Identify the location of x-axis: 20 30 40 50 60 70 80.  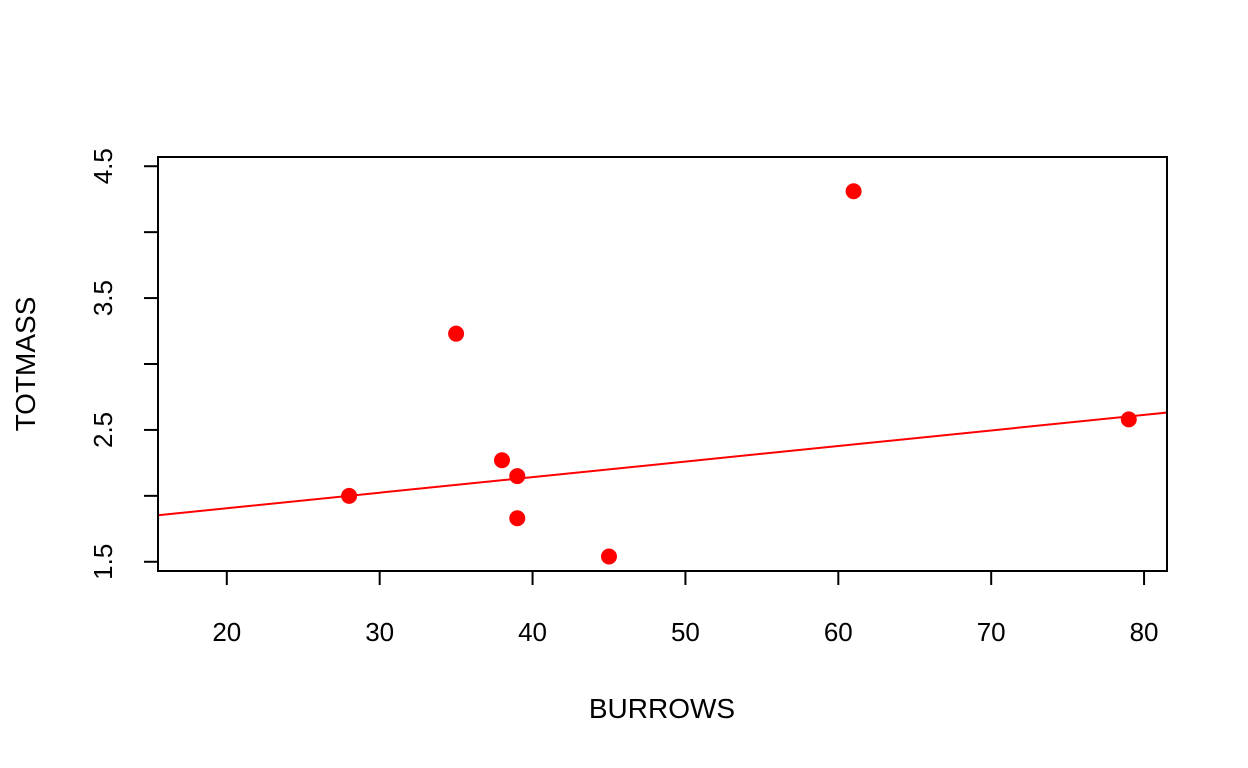
(685, 608).